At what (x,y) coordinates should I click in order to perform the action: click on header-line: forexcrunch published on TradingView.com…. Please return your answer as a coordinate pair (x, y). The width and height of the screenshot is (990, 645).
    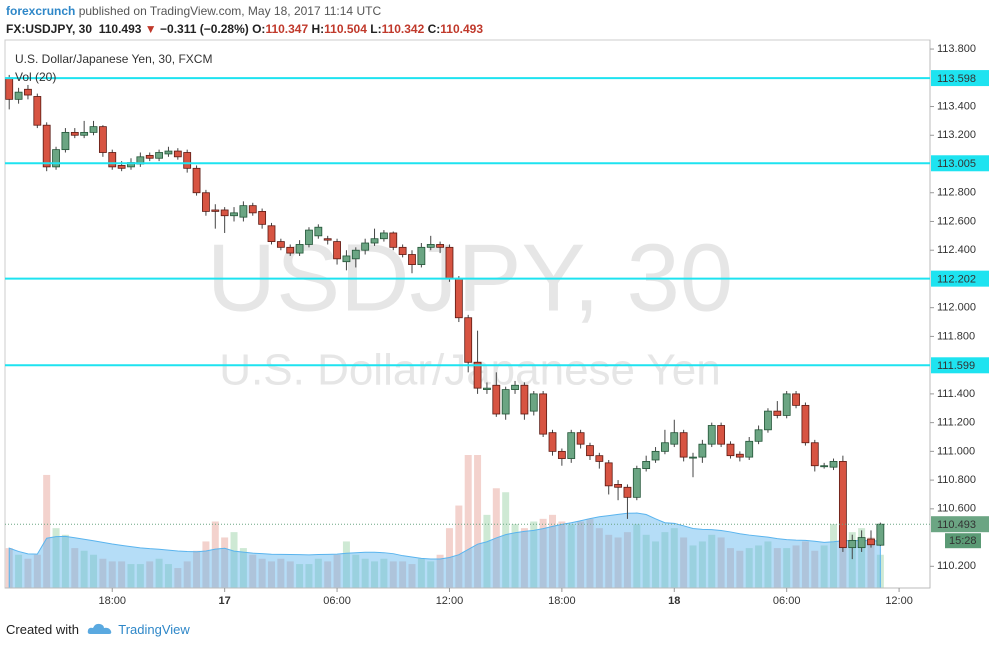
    Looking at the image, I should click on (193, 11).